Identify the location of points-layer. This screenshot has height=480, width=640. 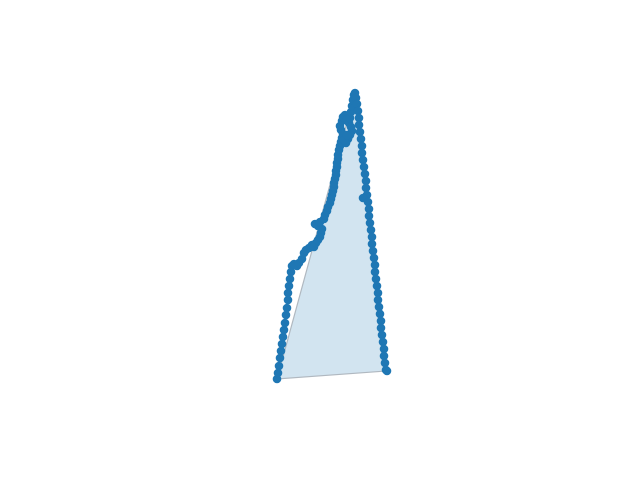
(332, 236).